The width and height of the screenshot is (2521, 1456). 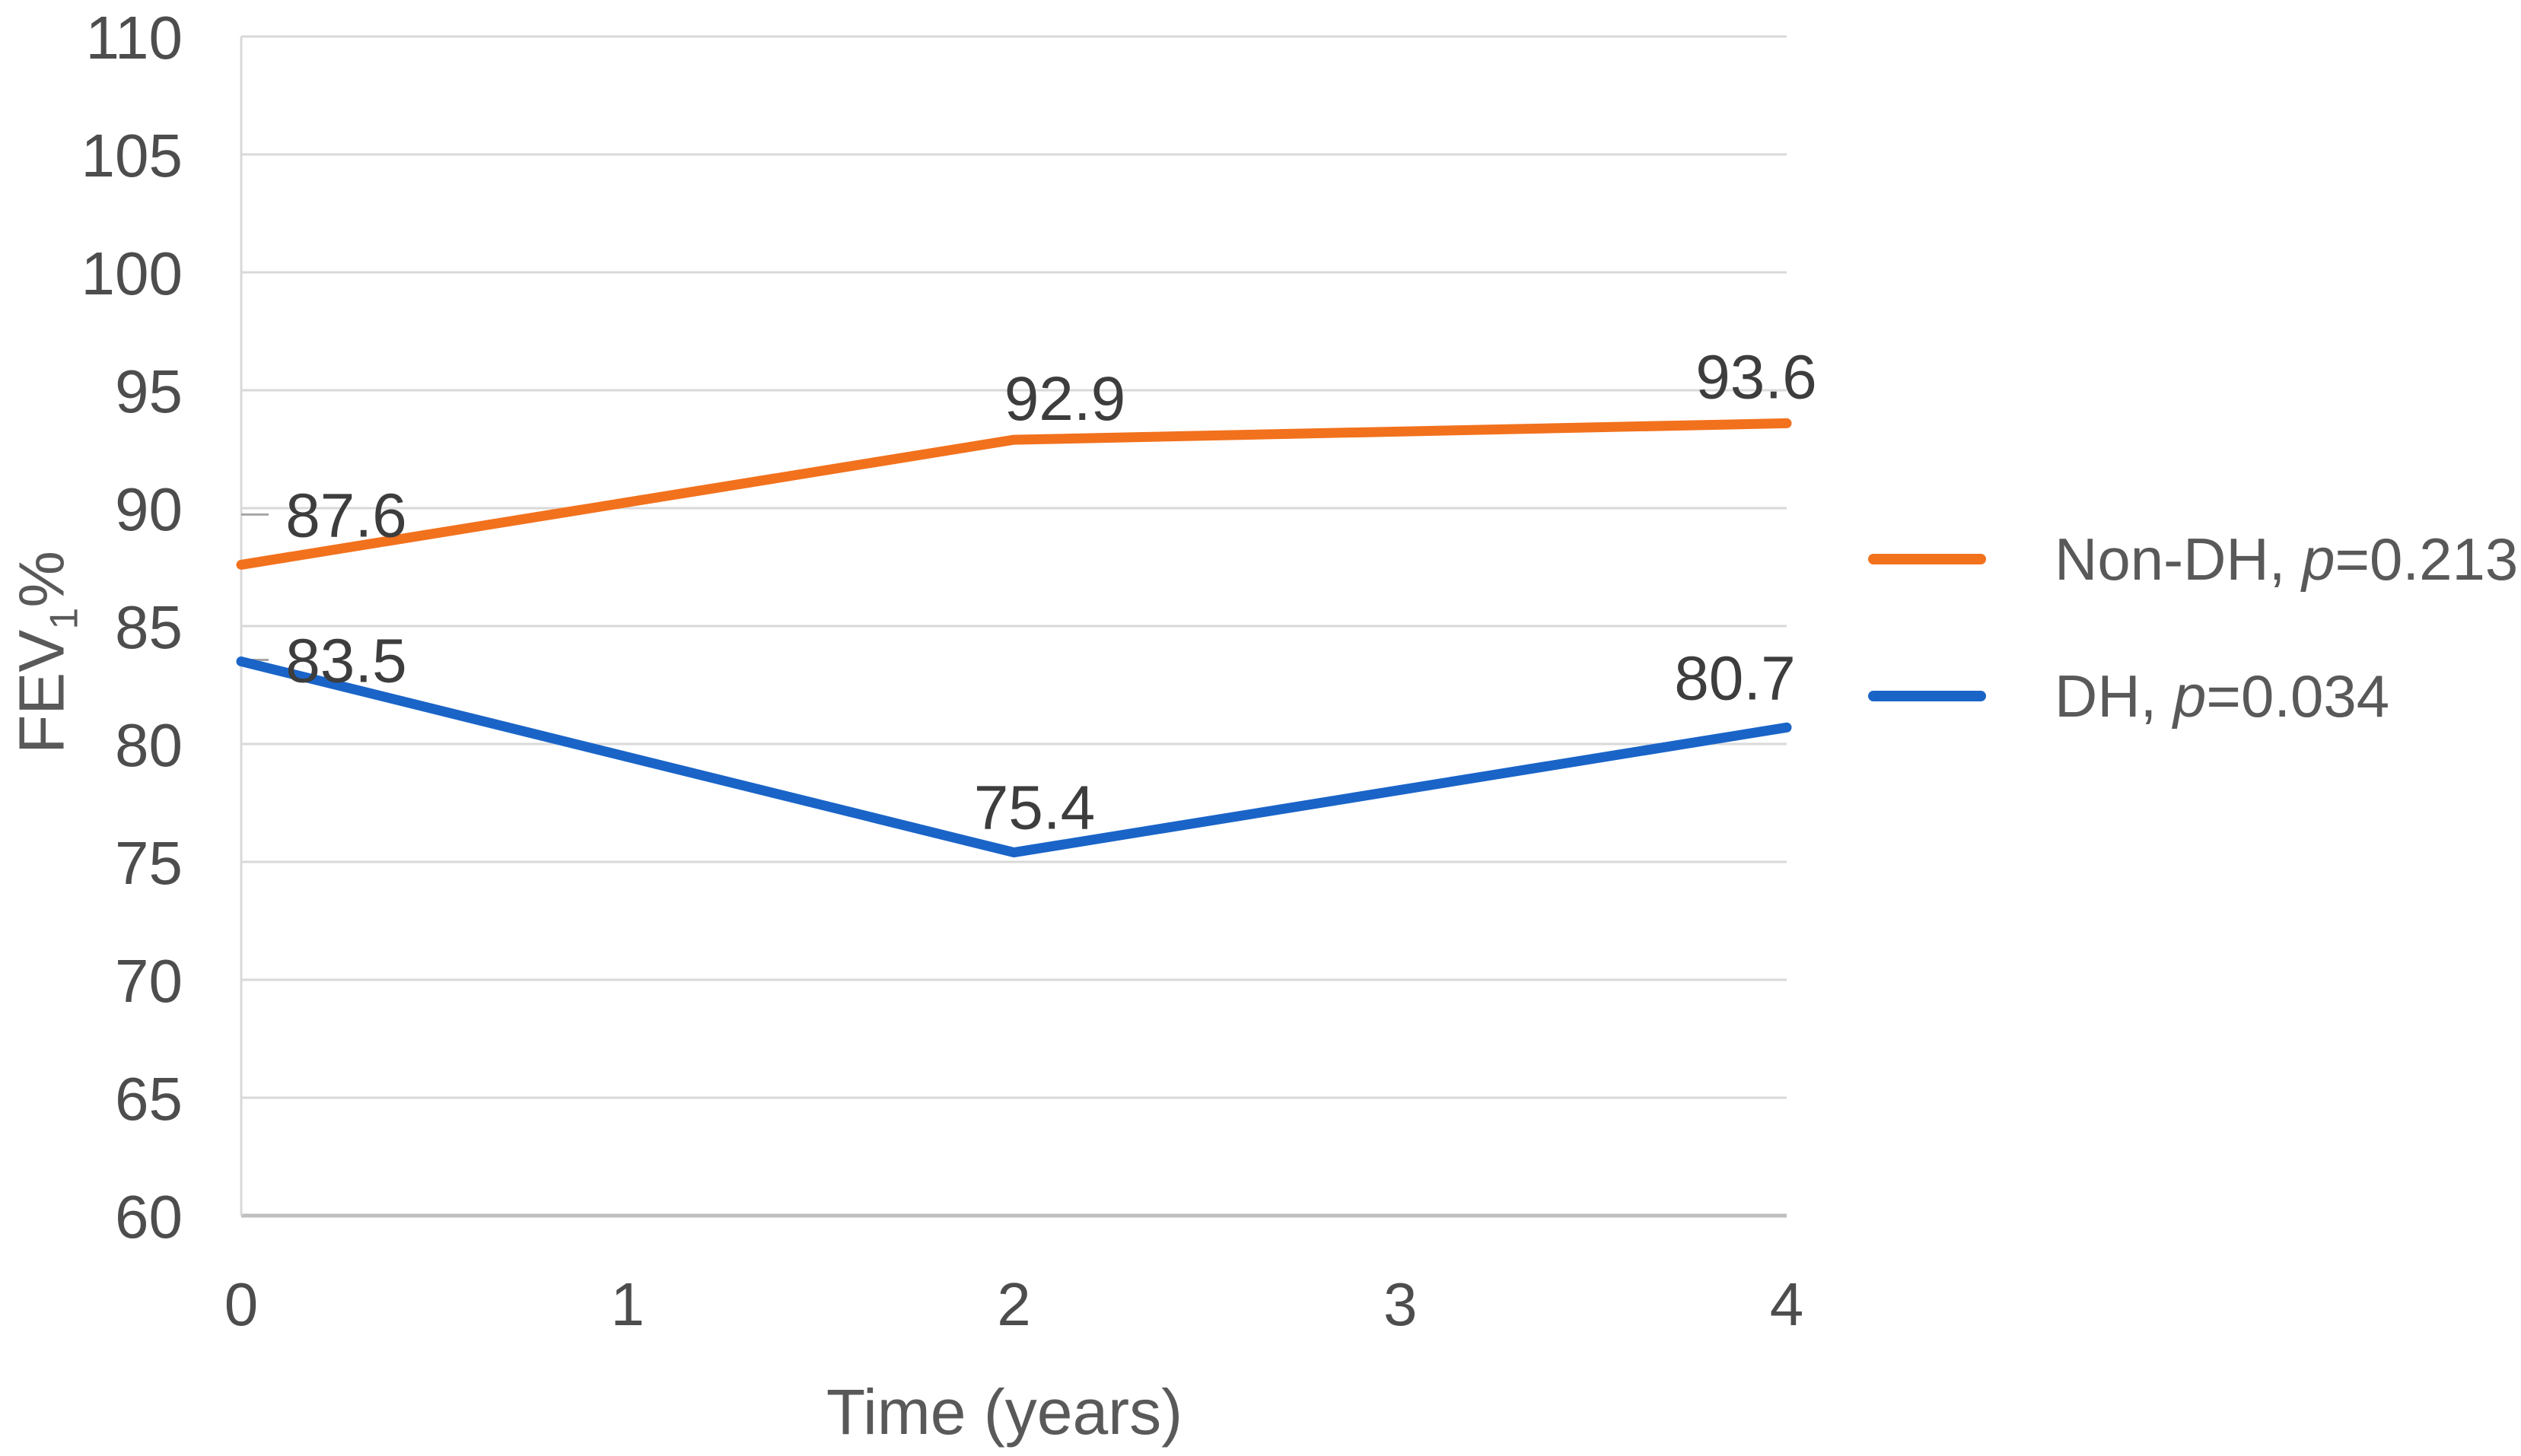 I want to click on legend-label-dh-value: =0.034, so click(x=2298, y=696).